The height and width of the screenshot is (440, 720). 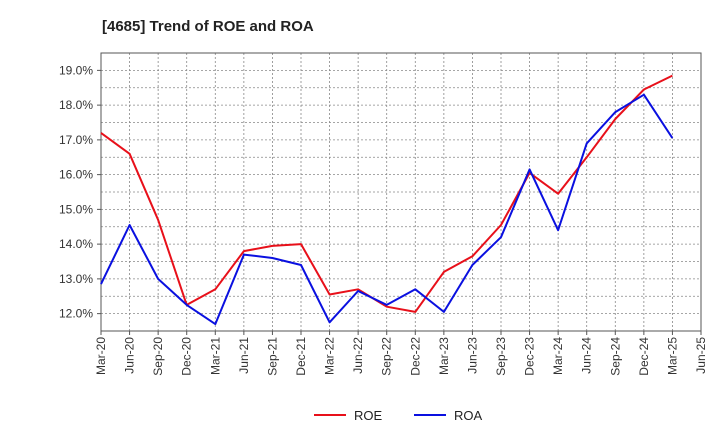 What do you see at coordinates (272, 356) in the screenshot?
I see `x-tick-label: Sep-21` at bounding box center [272, 356].